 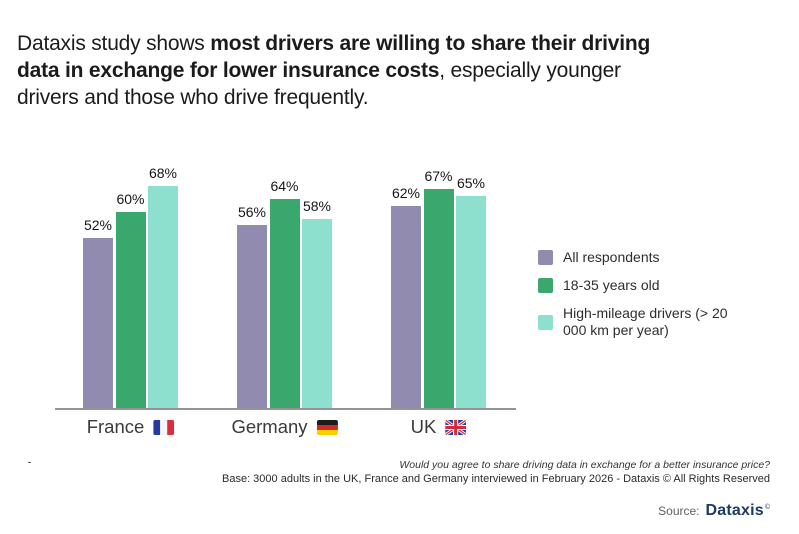 What do you see at coordinates (406, 193) in the screenshot?
I see `bar-value-label: 62%` at bounding box center [406, 193].